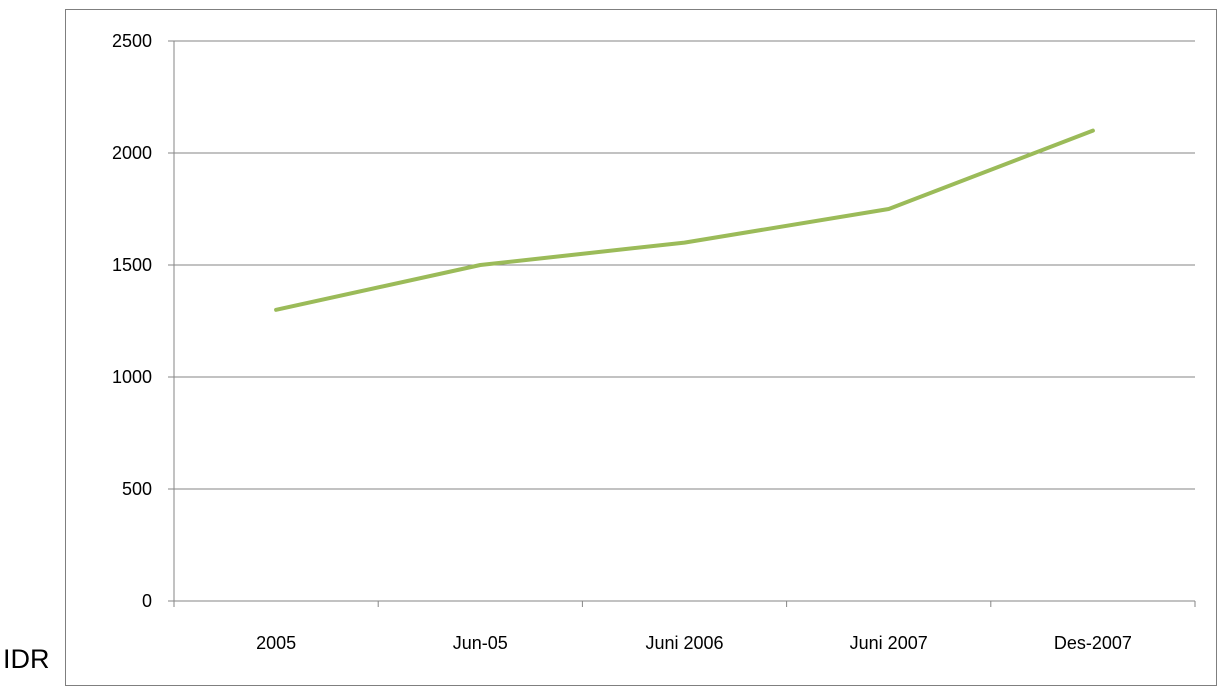 The image size is (1219, 687). I want to click on x-tick-labels: 2005 Jun-05 Juni 2006 Juni 2007 Des-2007, so click(694, 643).